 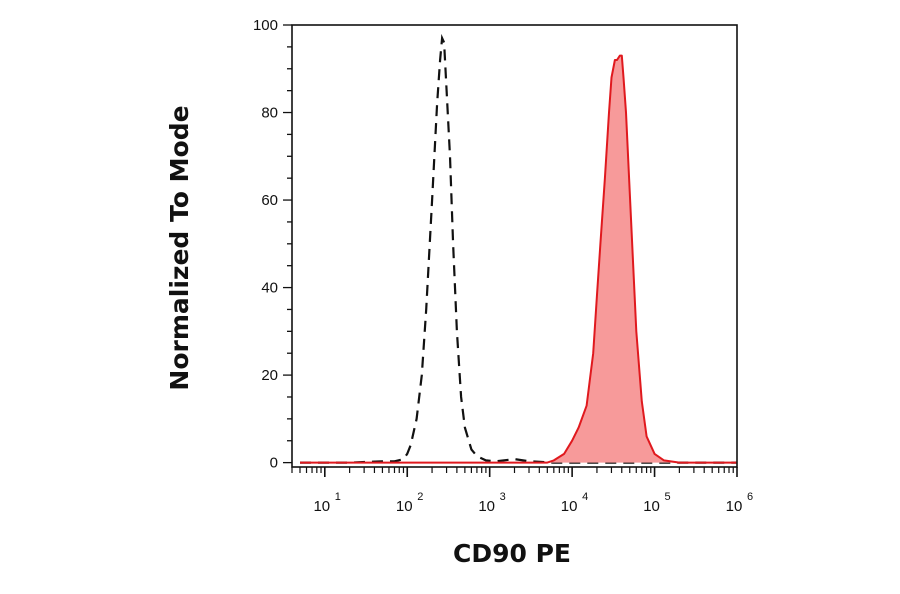 I want to click on y-axis-title: Normalized To Mode, so click(x=179, y=247).